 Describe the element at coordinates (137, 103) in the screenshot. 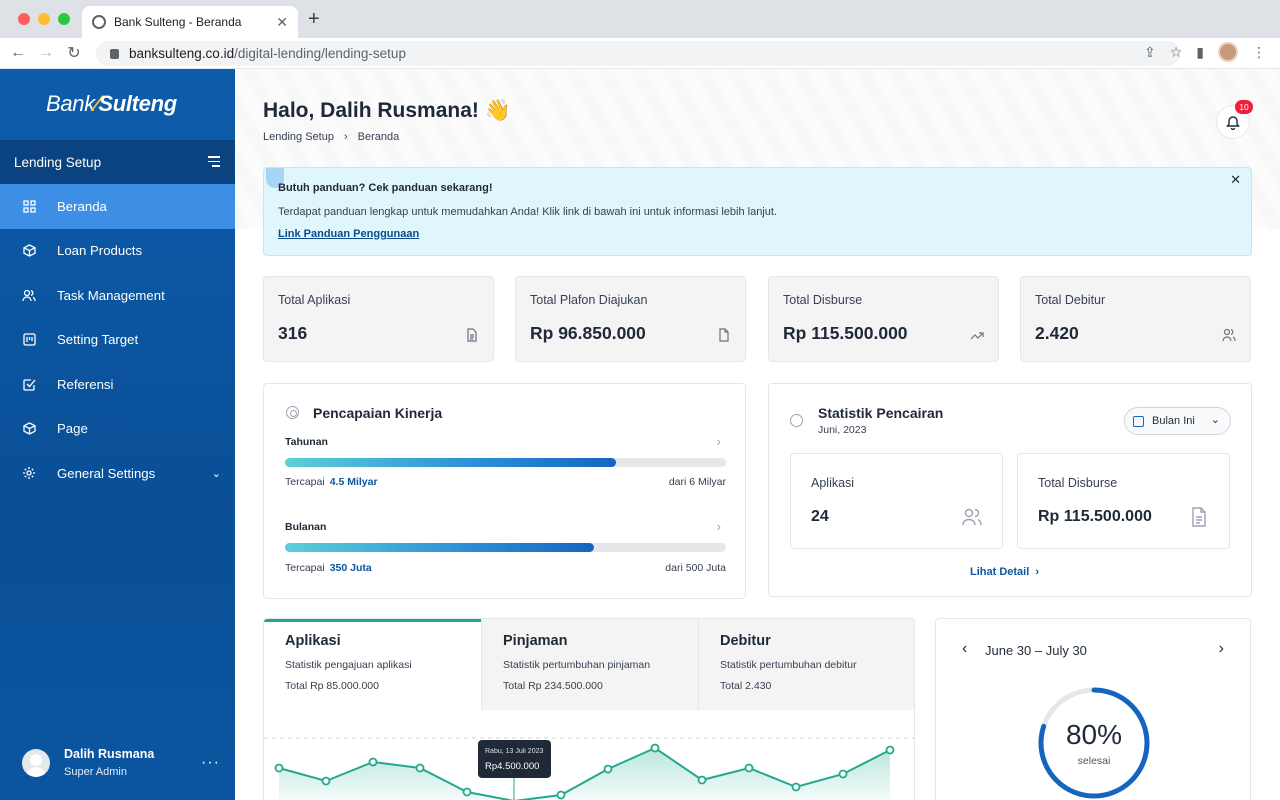

I see `logo-text-sulteng: Sulteng` at that location.